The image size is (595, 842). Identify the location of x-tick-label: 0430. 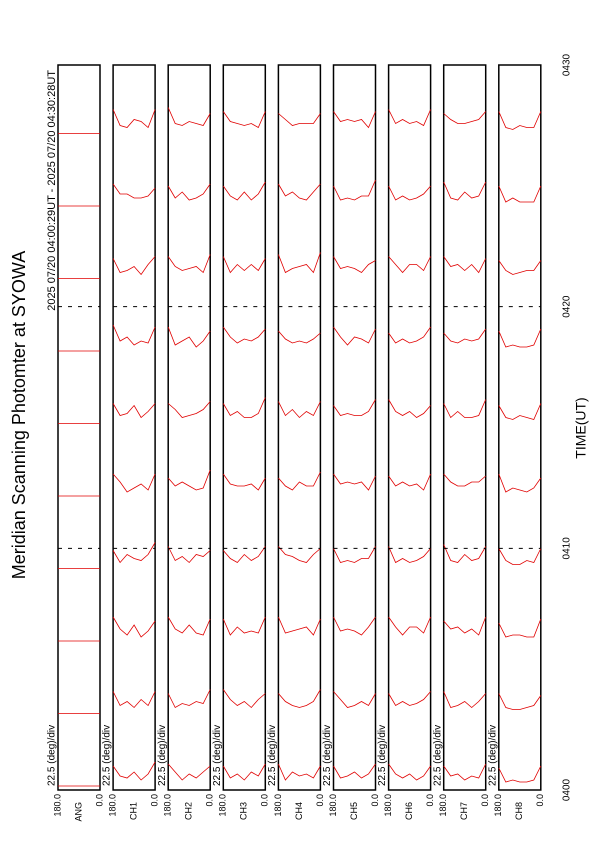
(567, 64).